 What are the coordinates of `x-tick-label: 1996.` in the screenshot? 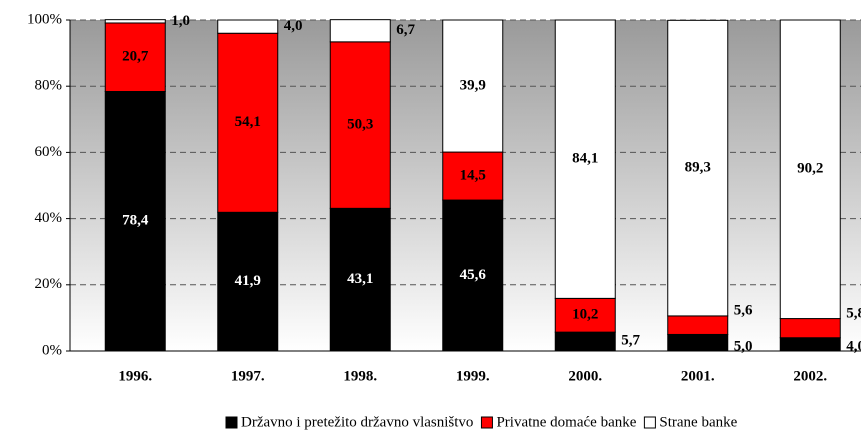 It's located at (135, 376).